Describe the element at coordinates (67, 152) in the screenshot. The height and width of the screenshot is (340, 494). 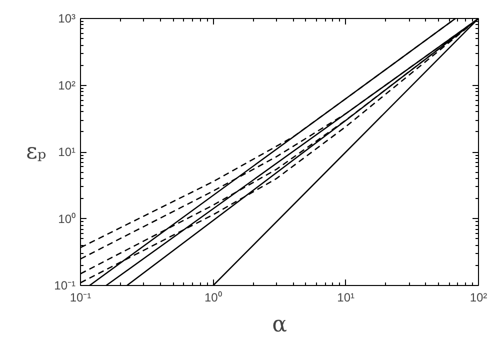
I see `y-tick-label: 10¹` at that location.